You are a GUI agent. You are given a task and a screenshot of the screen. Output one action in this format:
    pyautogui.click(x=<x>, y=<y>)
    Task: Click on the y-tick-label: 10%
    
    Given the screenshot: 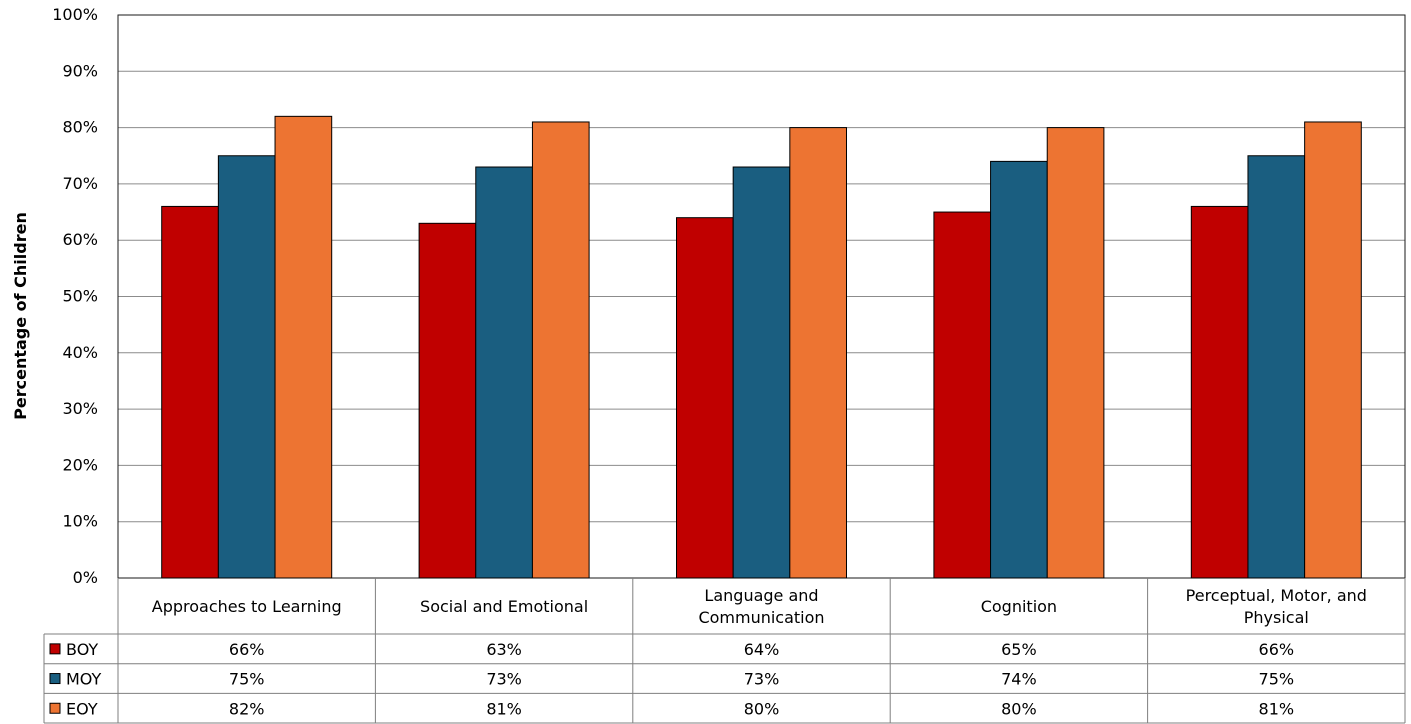 What is the action you would take?
    pyautogui.click(x=80, y=521)
    